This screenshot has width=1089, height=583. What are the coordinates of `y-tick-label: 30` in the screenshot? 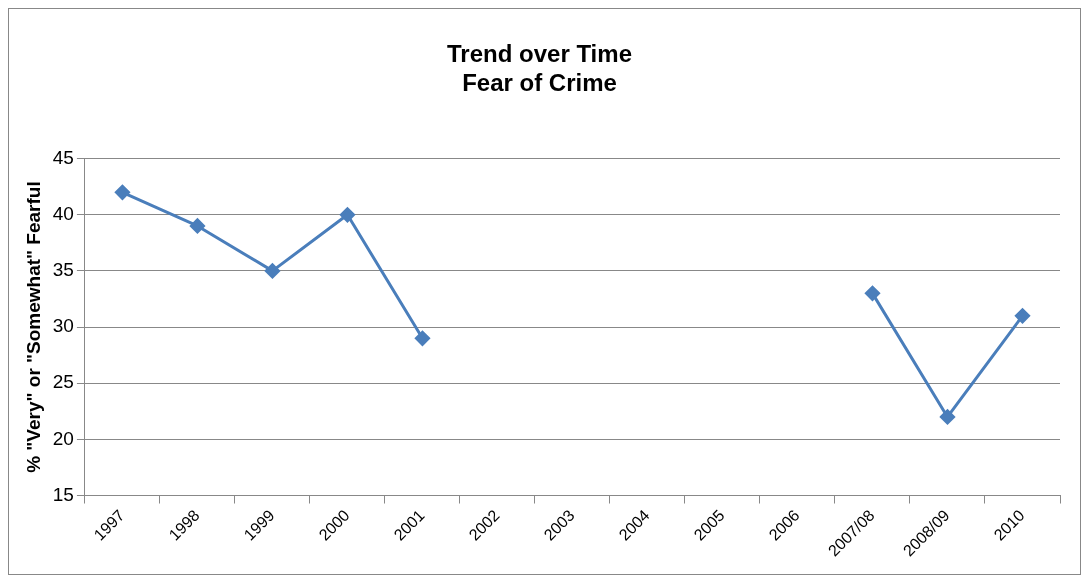 It's located at (63, 326).